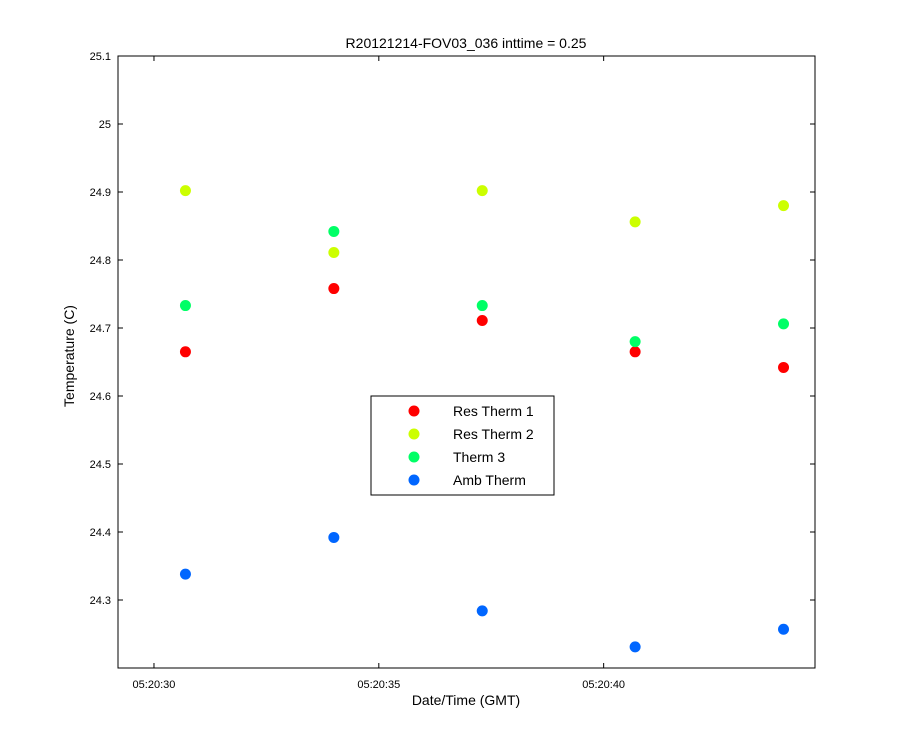 The width and height of the screenshot is (900, 750). I want to click on y-tick-label: 24.3, so click(100, 601).